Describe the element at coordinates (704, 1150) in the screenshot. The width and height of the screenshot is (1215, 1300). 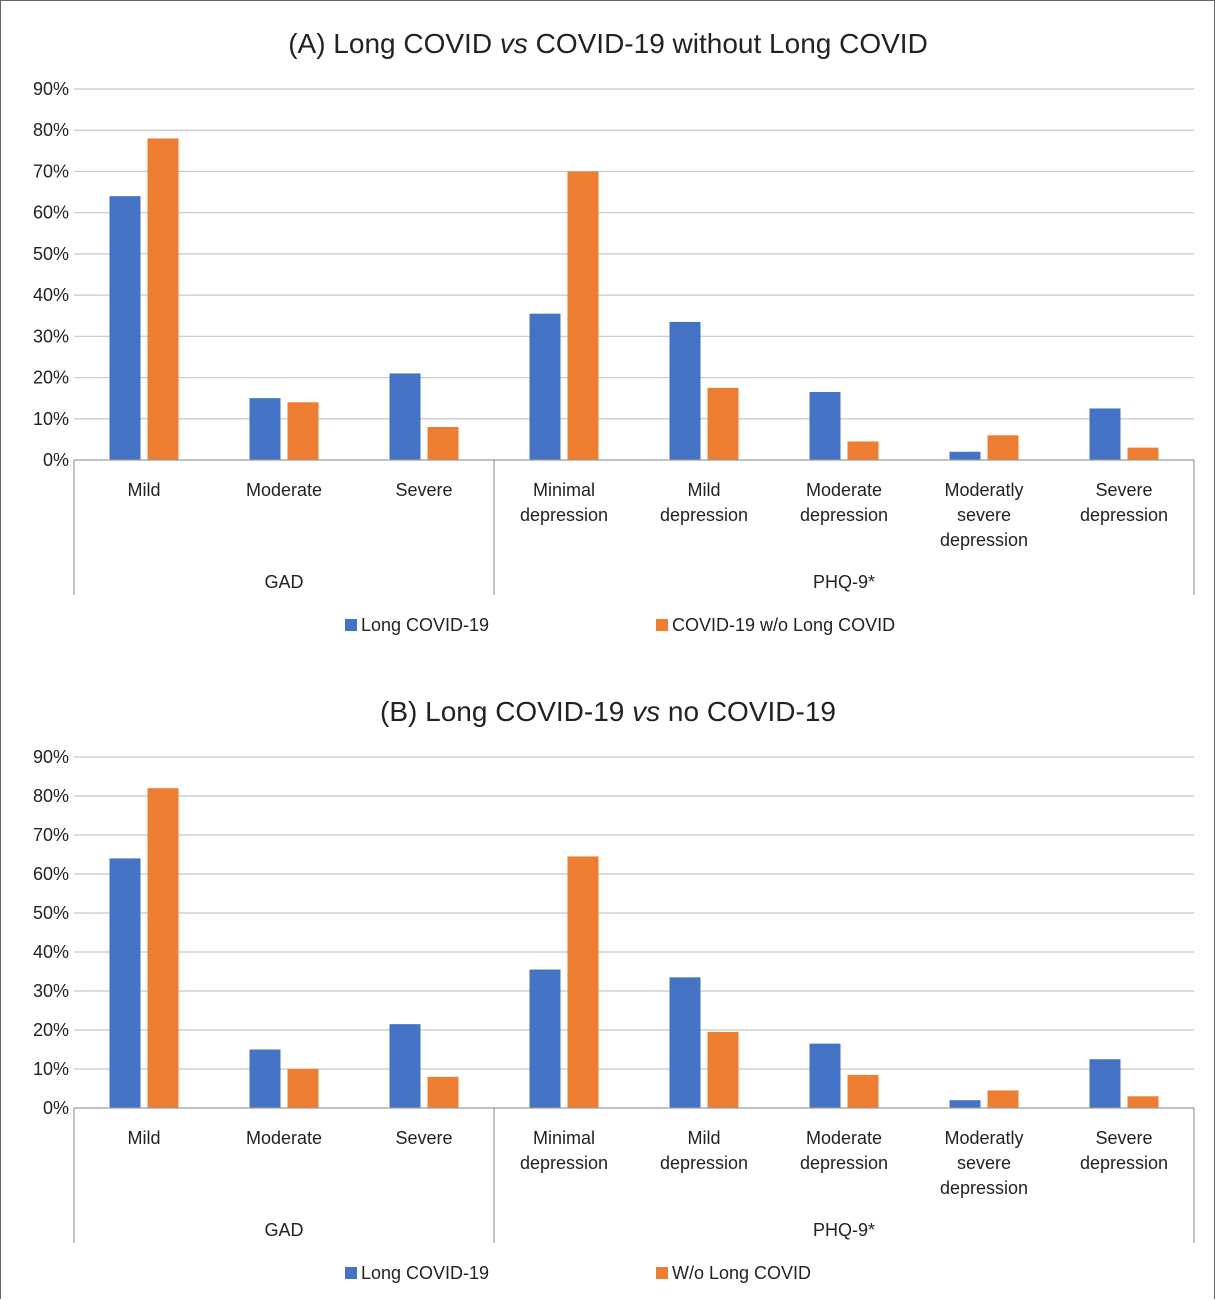
I see `chart-b-category-label: Mild depression` at that location.